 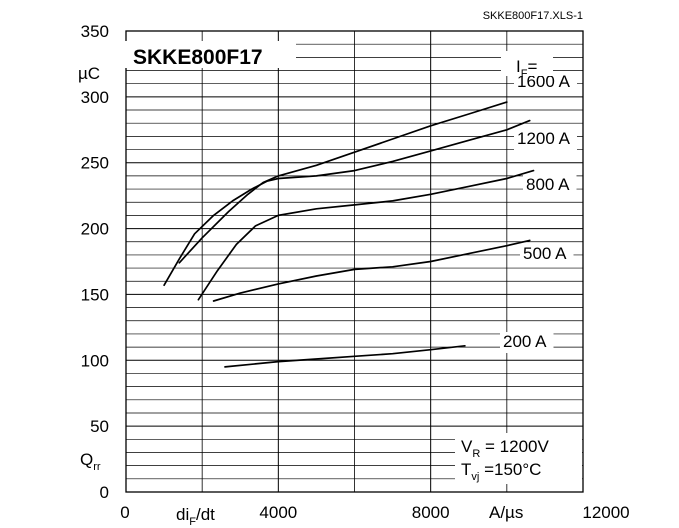 I want to click on y-tick-label: 0, so click(x=104, y=492).